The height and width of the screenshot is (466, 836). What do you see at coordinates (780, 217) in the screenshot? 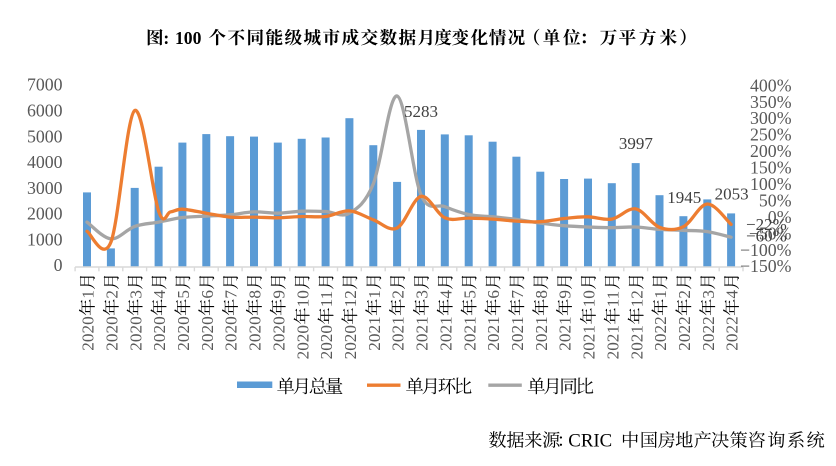
I see `svg-text: 0%` at bounding box center [780, 217].